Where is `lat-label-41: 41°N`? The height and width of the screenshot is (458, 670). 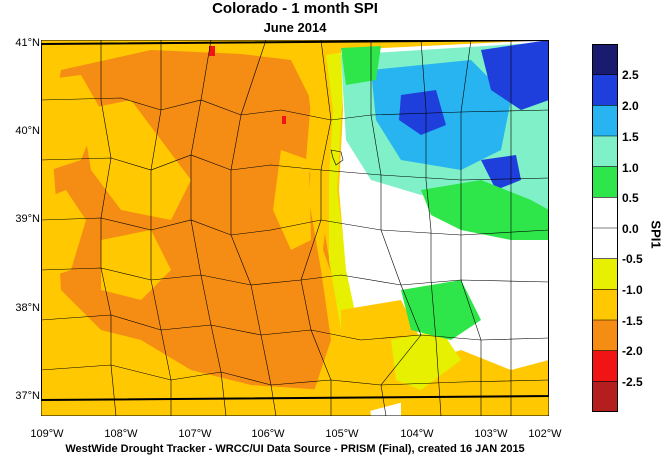
lat-label-41: 41°N is located at coordinates (27, 43).